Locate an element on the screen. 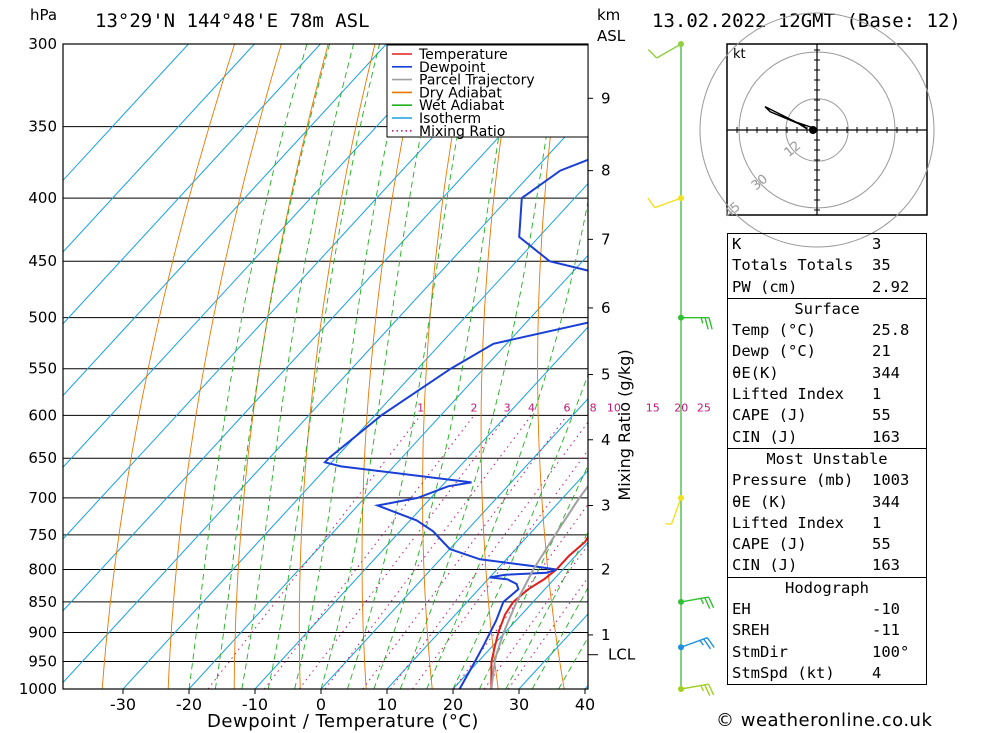 Image resolution: width=1000 pixels, height=733 pixels. index-value: 1003 is located at coordinates (891, 480).